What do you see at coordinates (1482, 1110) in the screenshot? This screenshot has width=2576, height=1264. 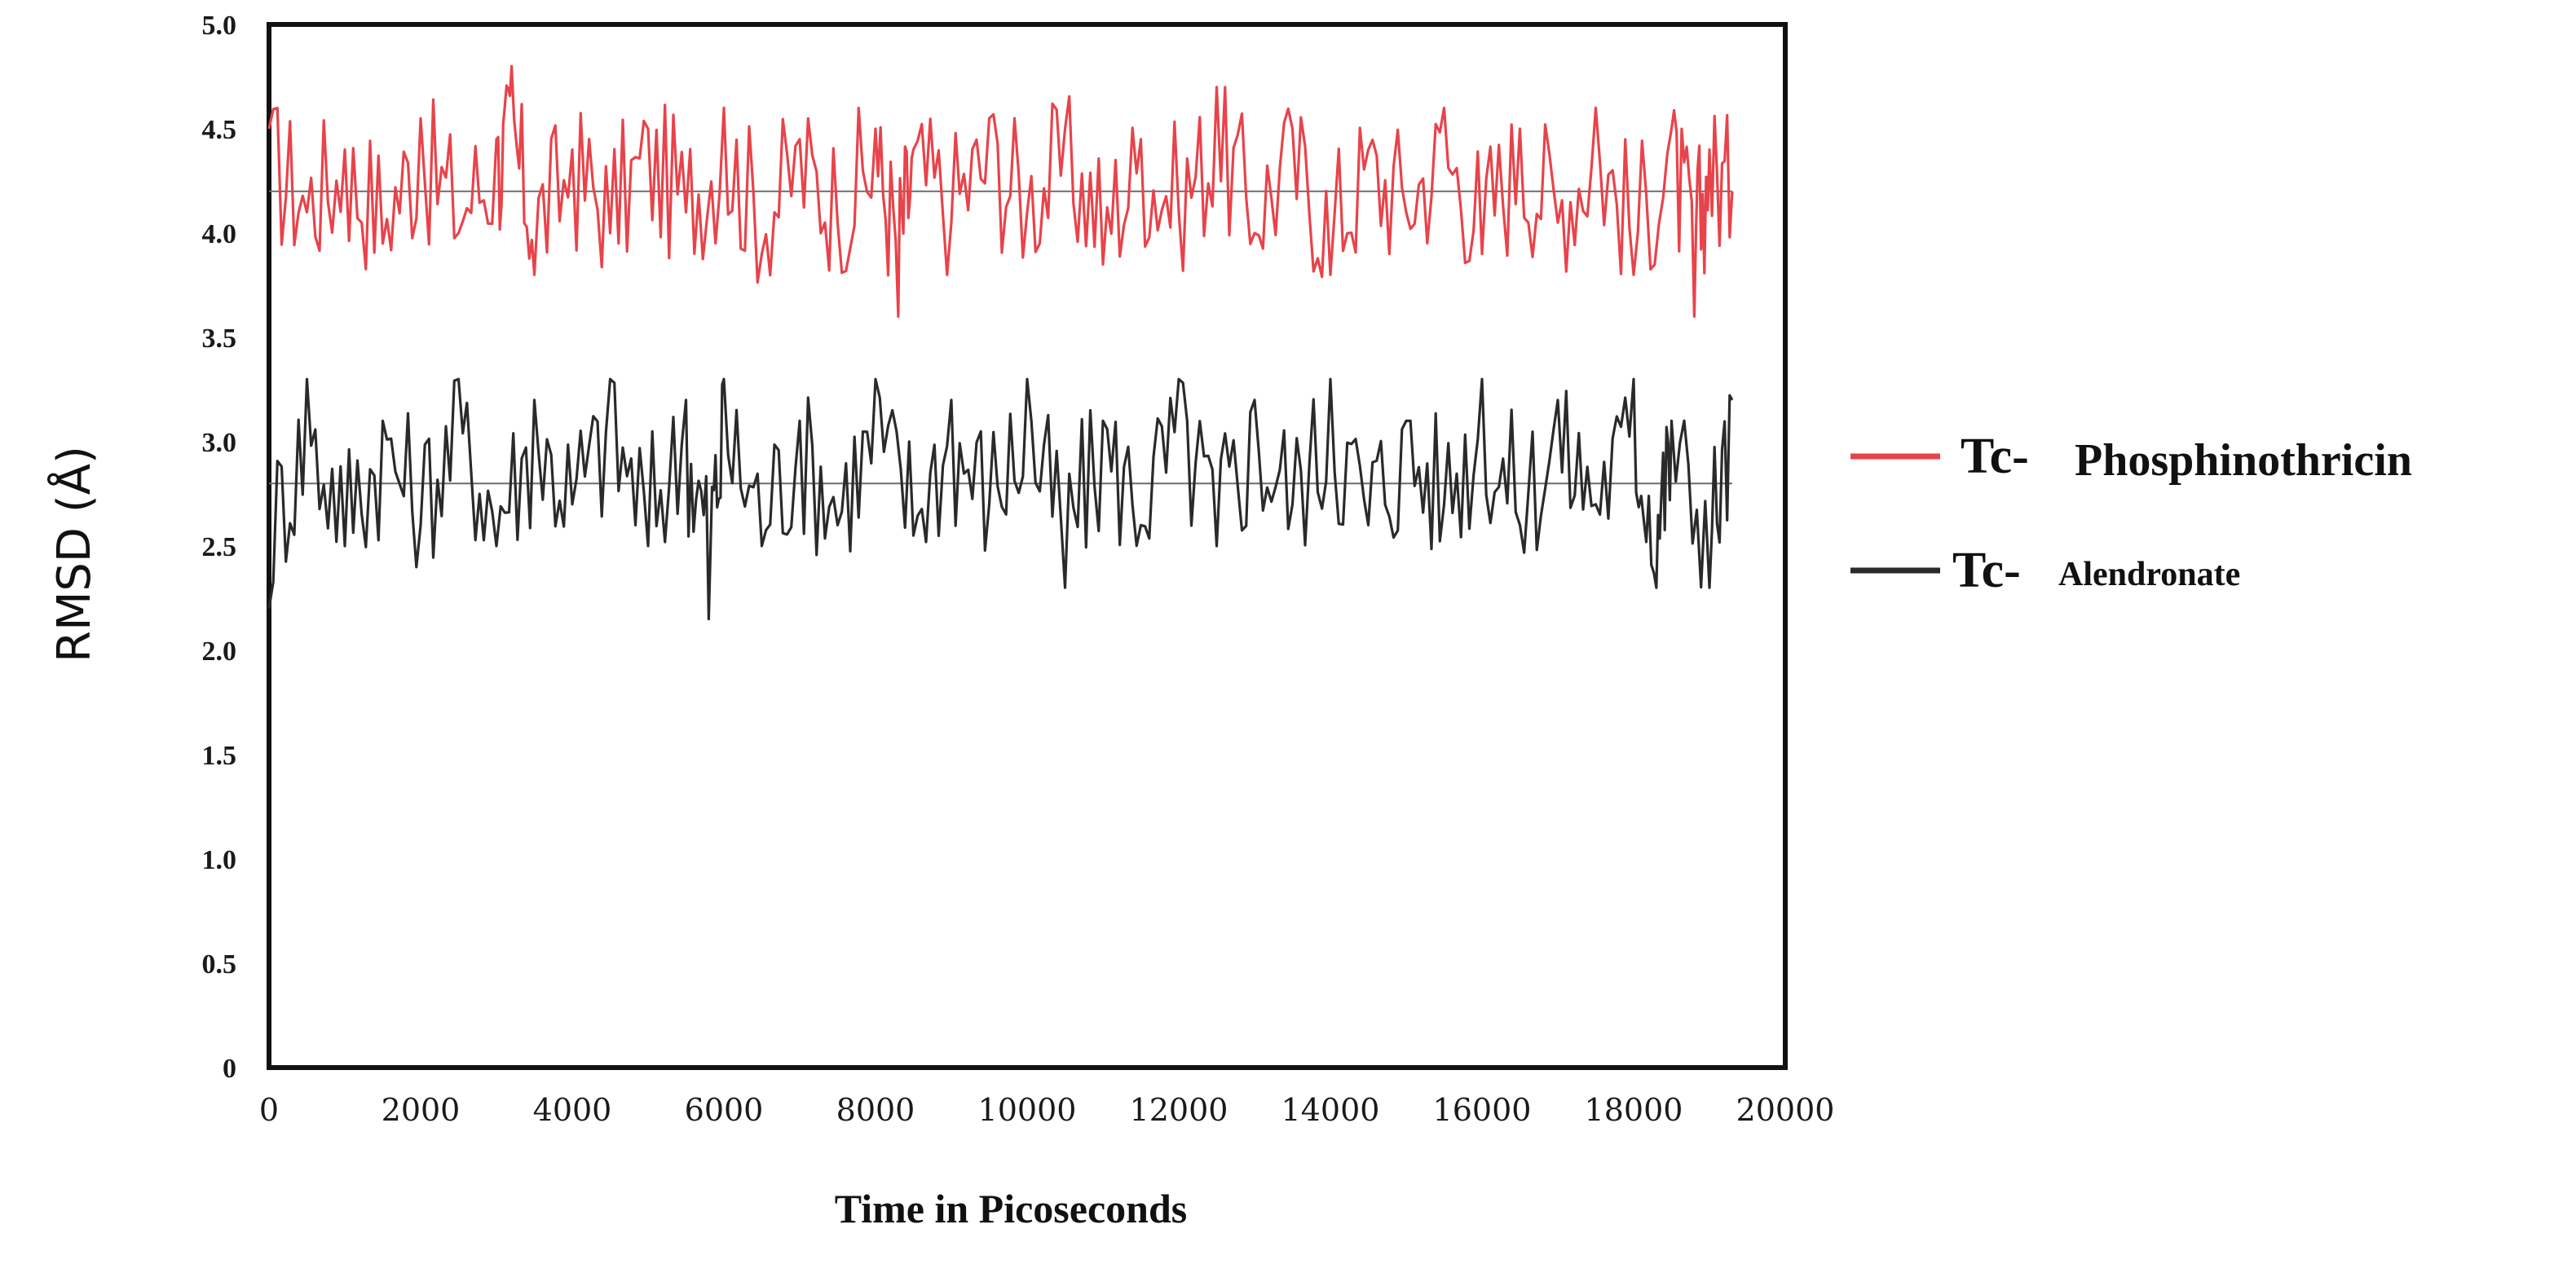 I see `x-tick-label-8: 16000` at bounding box center [1482, 1110].